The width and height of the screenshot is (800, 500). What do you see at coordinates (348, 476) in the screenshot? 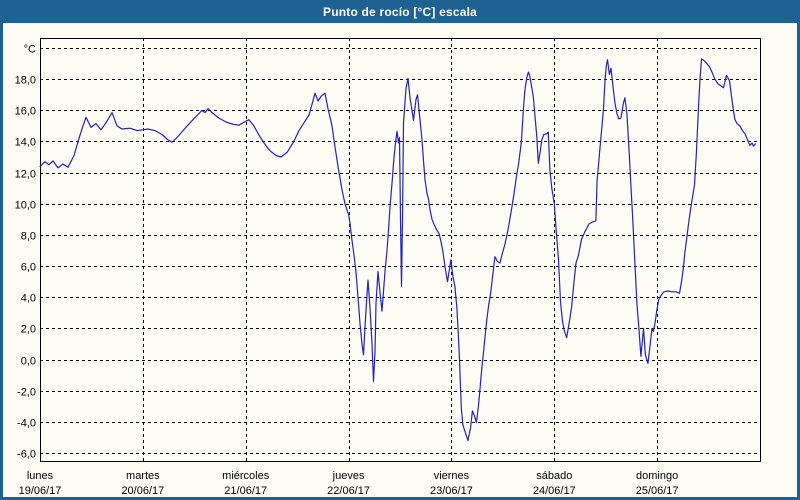
I see `x-weekday-label: jueves` at bounding box center [348, 476].